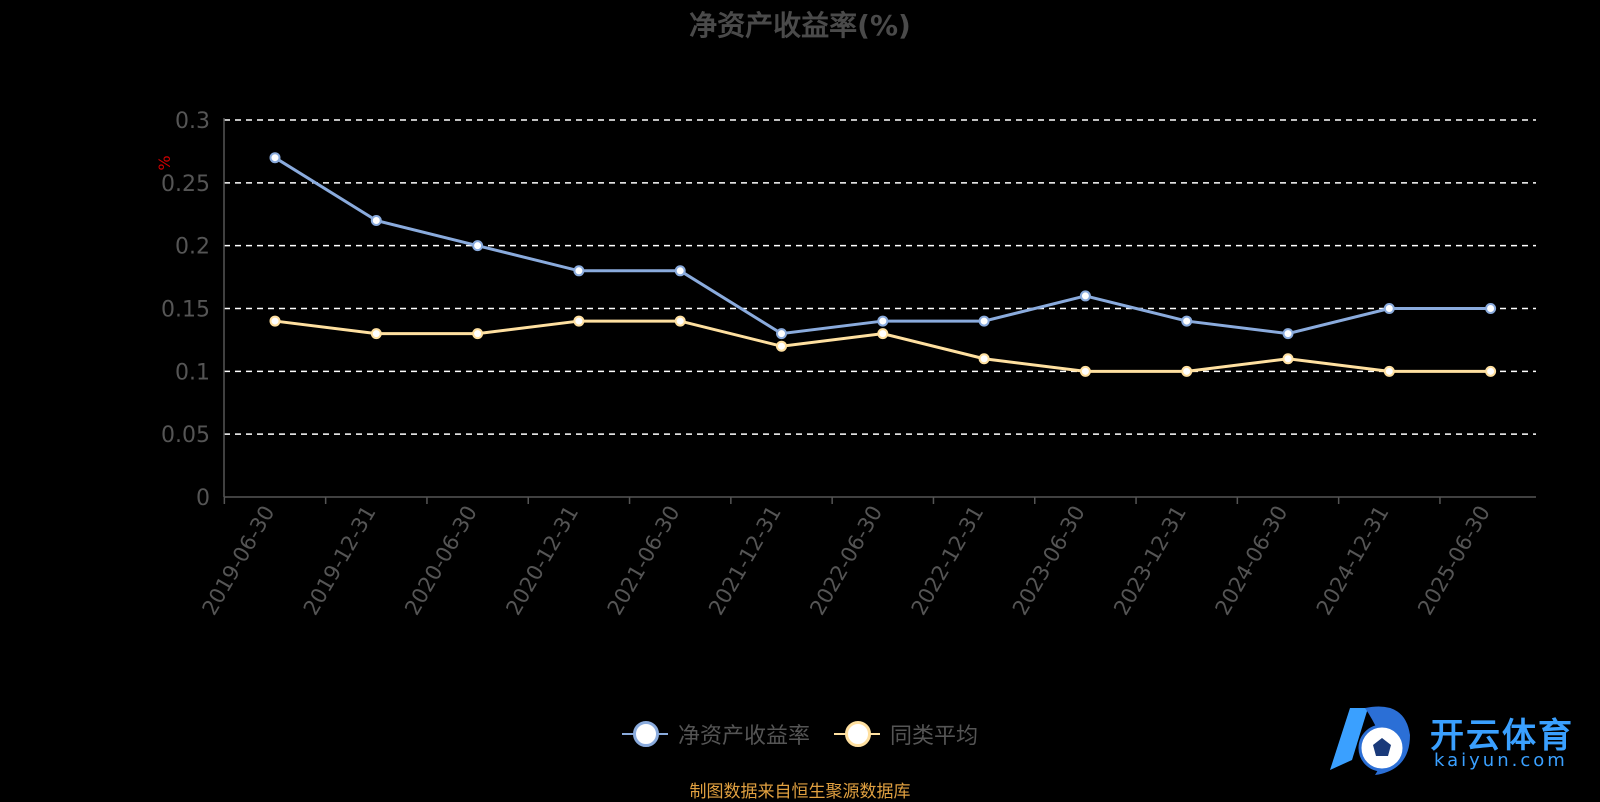 The image size is (1600, 802). I want to click on x-tick-label: 2020-12-31, so click(542, 561).